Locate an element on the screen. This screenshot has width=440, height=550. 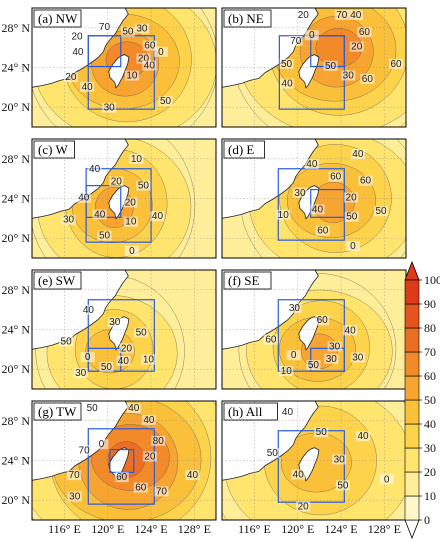
colorbar: 0 10 20 30 40 50 60 70 80 90 100 is located at coordinates (422, 400).